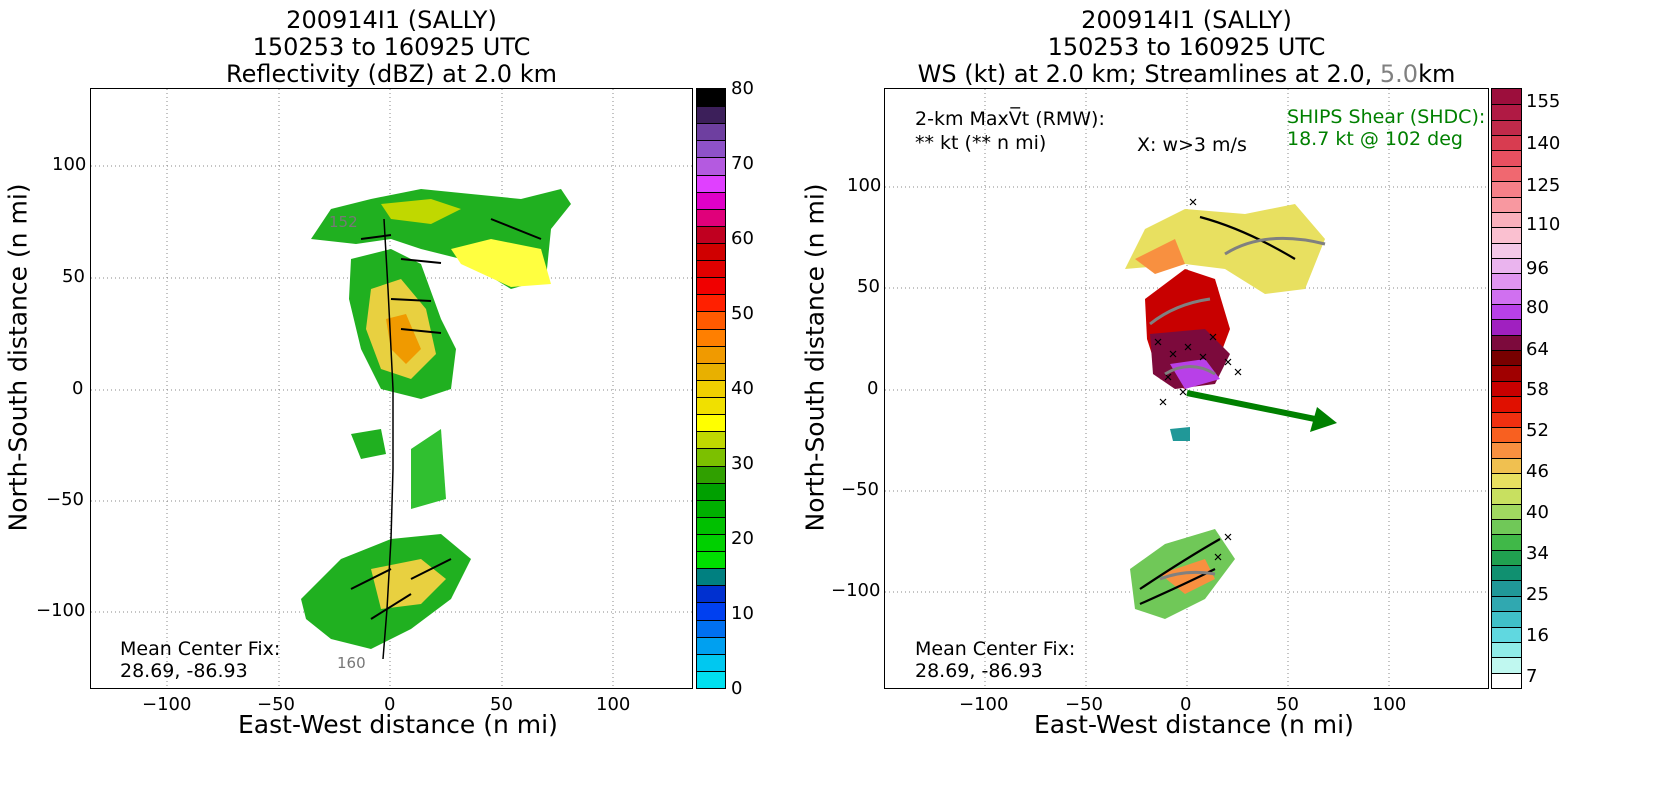  What do you see at coordinates (815, 357) in the screenshot?
I see `right-ylabel: North-South distance (n mi)` at bounding box center [815, 357].